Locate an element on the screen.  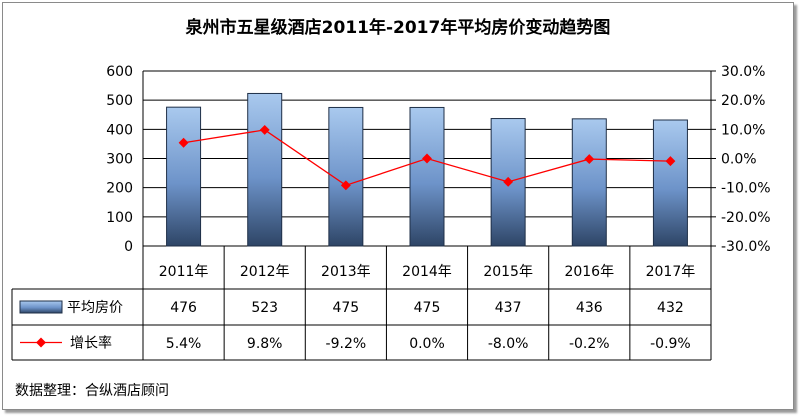
line-data-label: -9.2% is located at coordinates (346, 344).